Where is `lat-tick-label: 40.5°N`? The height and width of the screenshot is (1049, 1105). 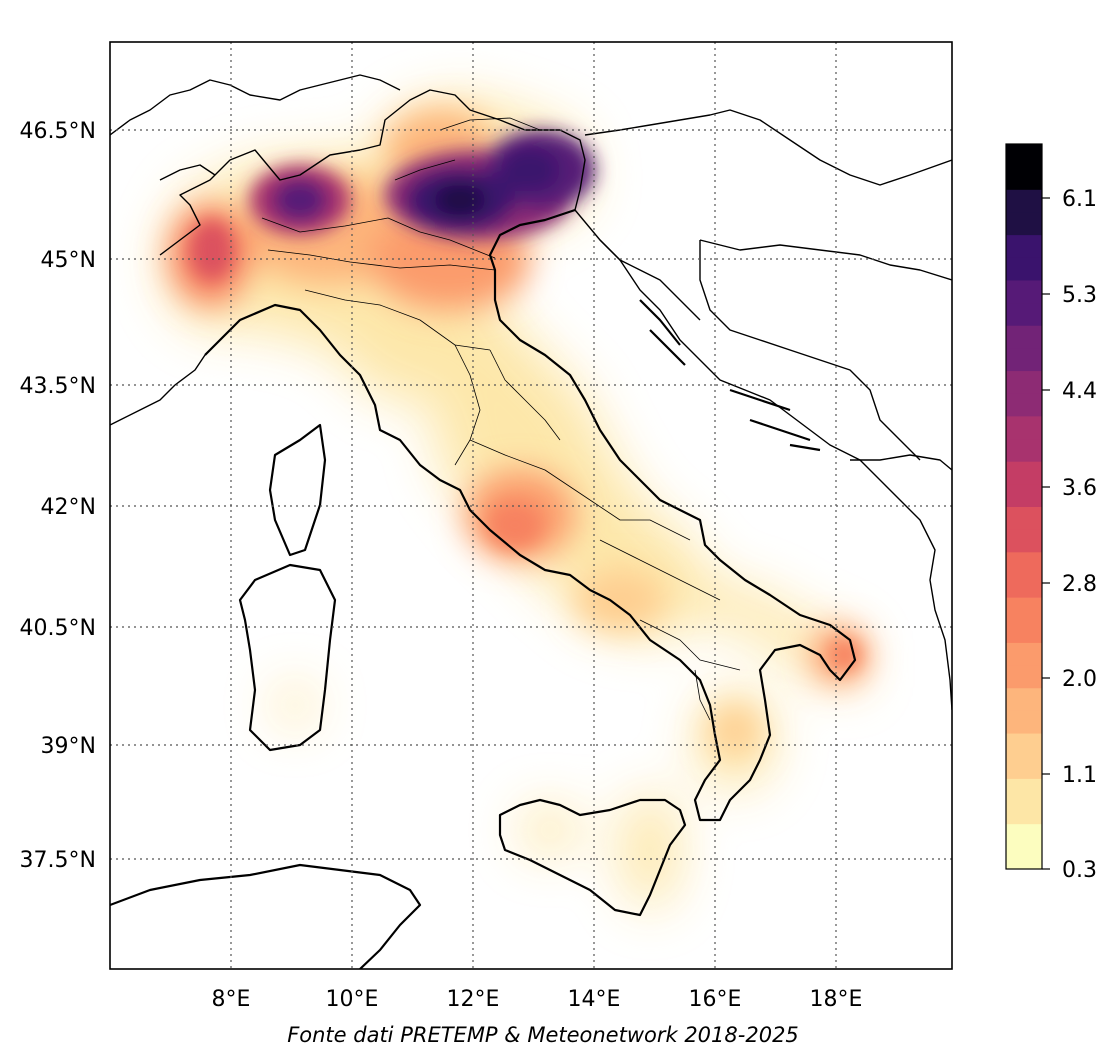 lat-tick-label: 40.5°N is located at coordinates (58, 628).